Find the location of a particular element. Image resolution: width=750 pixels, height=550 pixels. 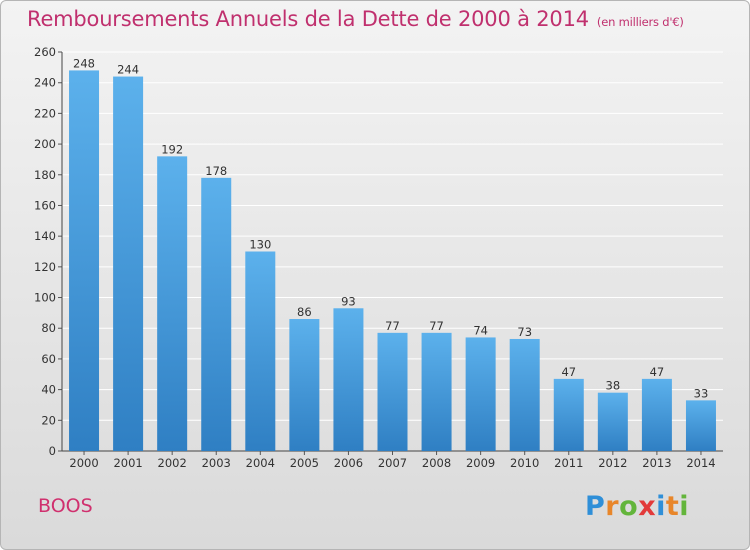

y-tick-labels: 0 20 40 60 80 100 120 140 160 180 200 220 240 260 is located at coordinates (45, 251).